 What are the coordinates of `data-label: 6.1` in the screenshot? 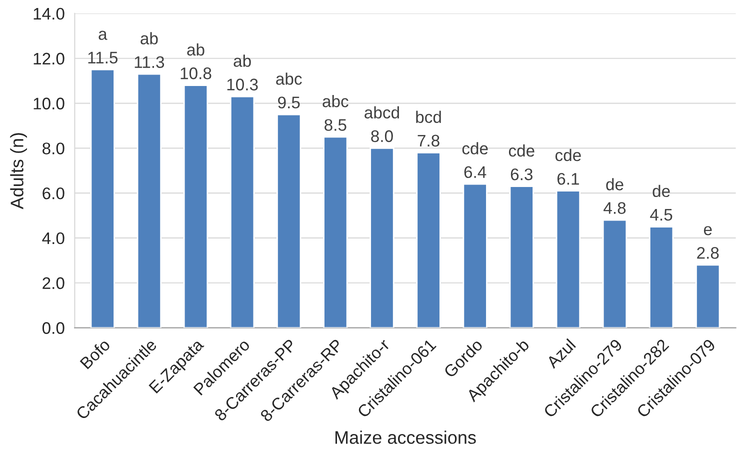 It's located at (568, 178).